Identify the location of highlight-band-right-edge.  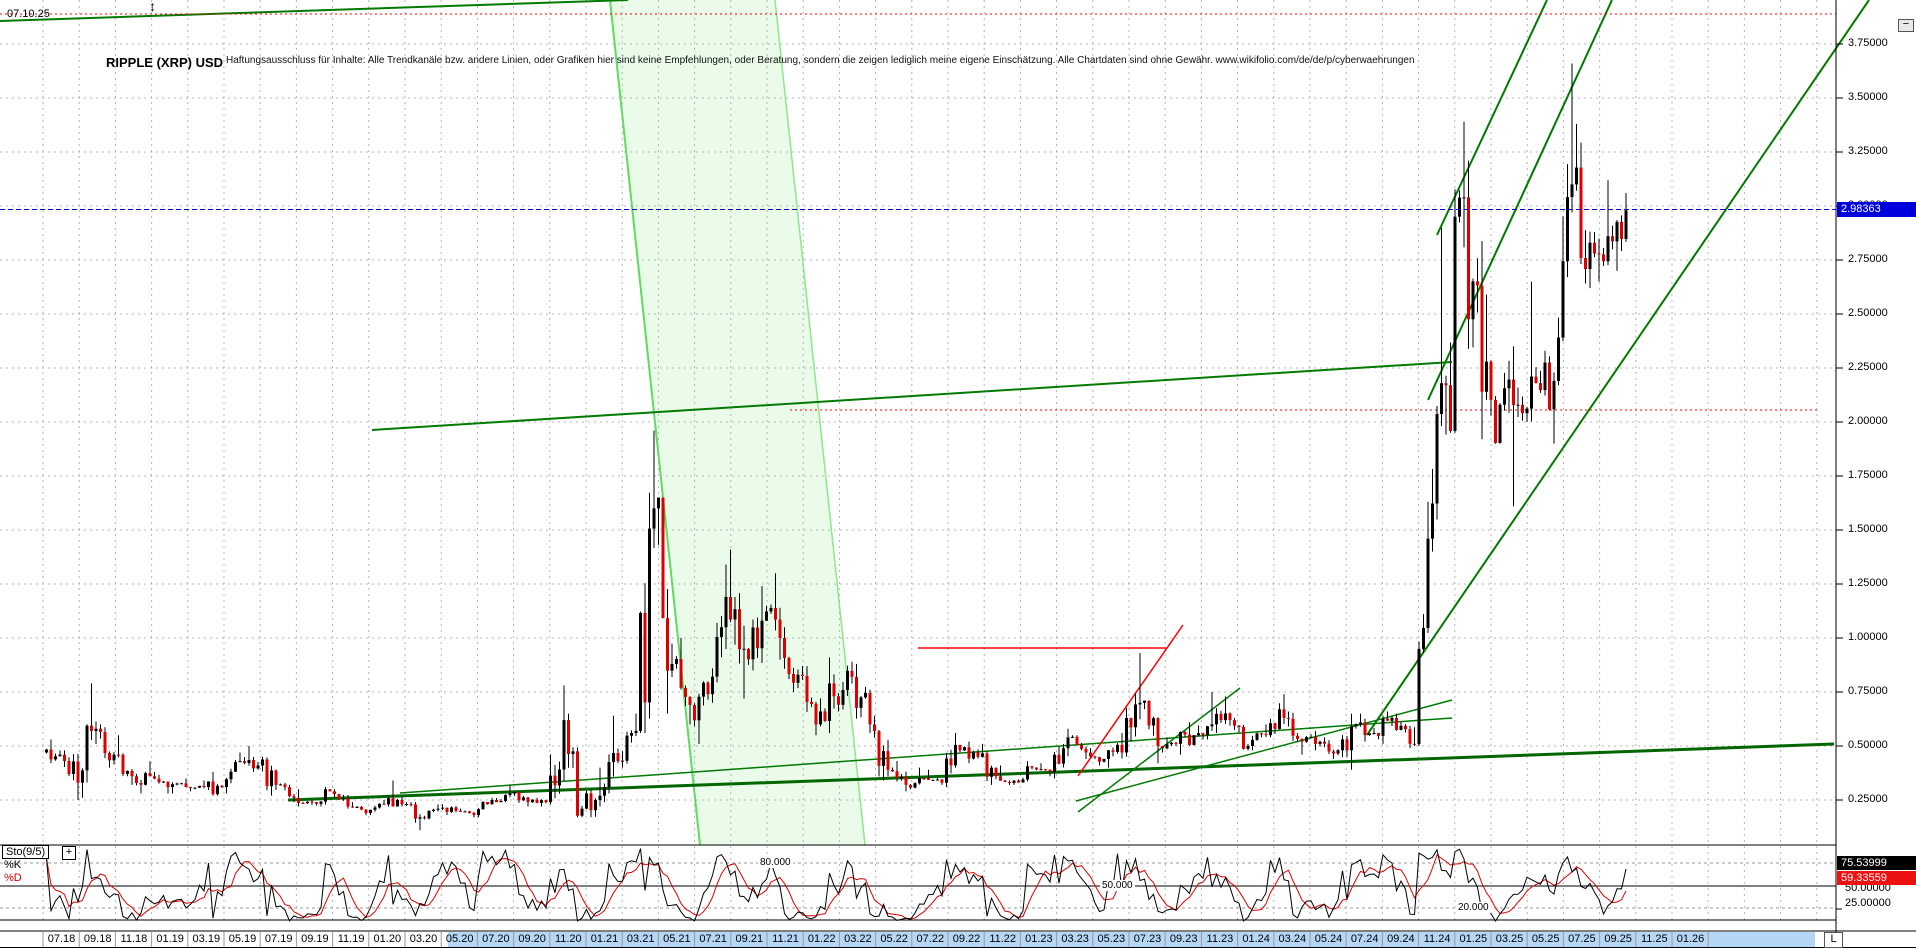
(820, 423).